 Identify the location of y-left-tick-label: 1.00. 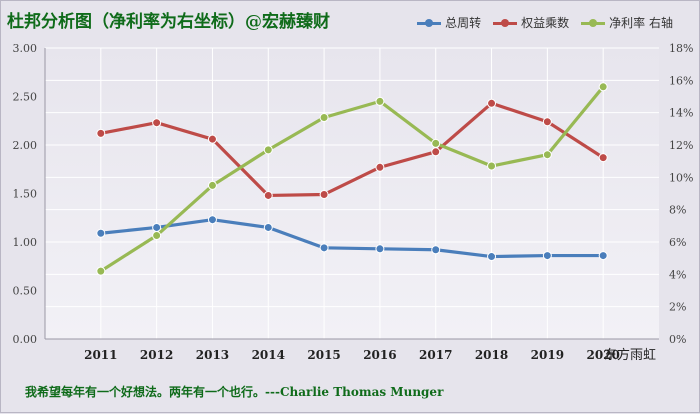
(25, 242).